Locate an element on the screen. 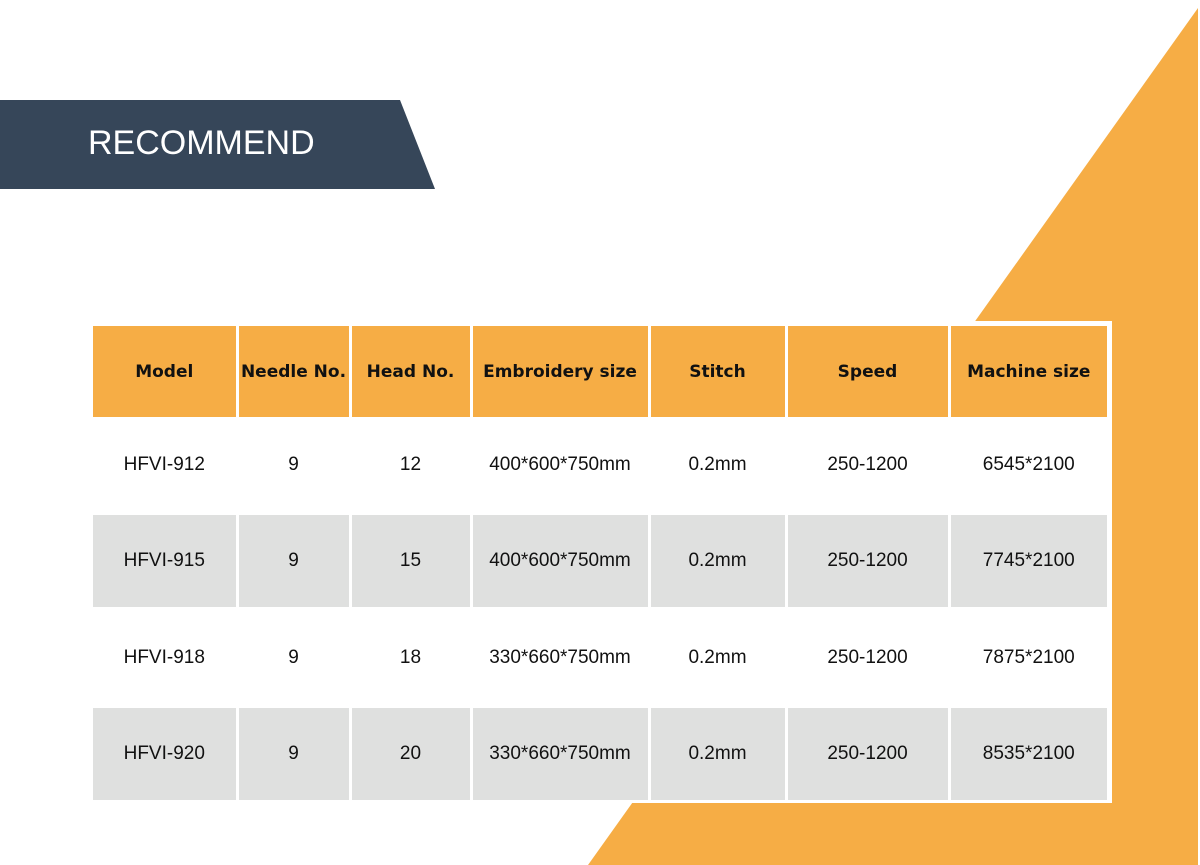 This screenshot has height=865, width=1200. table-cell: HFVI-920 is located at coordinates (166, 754).